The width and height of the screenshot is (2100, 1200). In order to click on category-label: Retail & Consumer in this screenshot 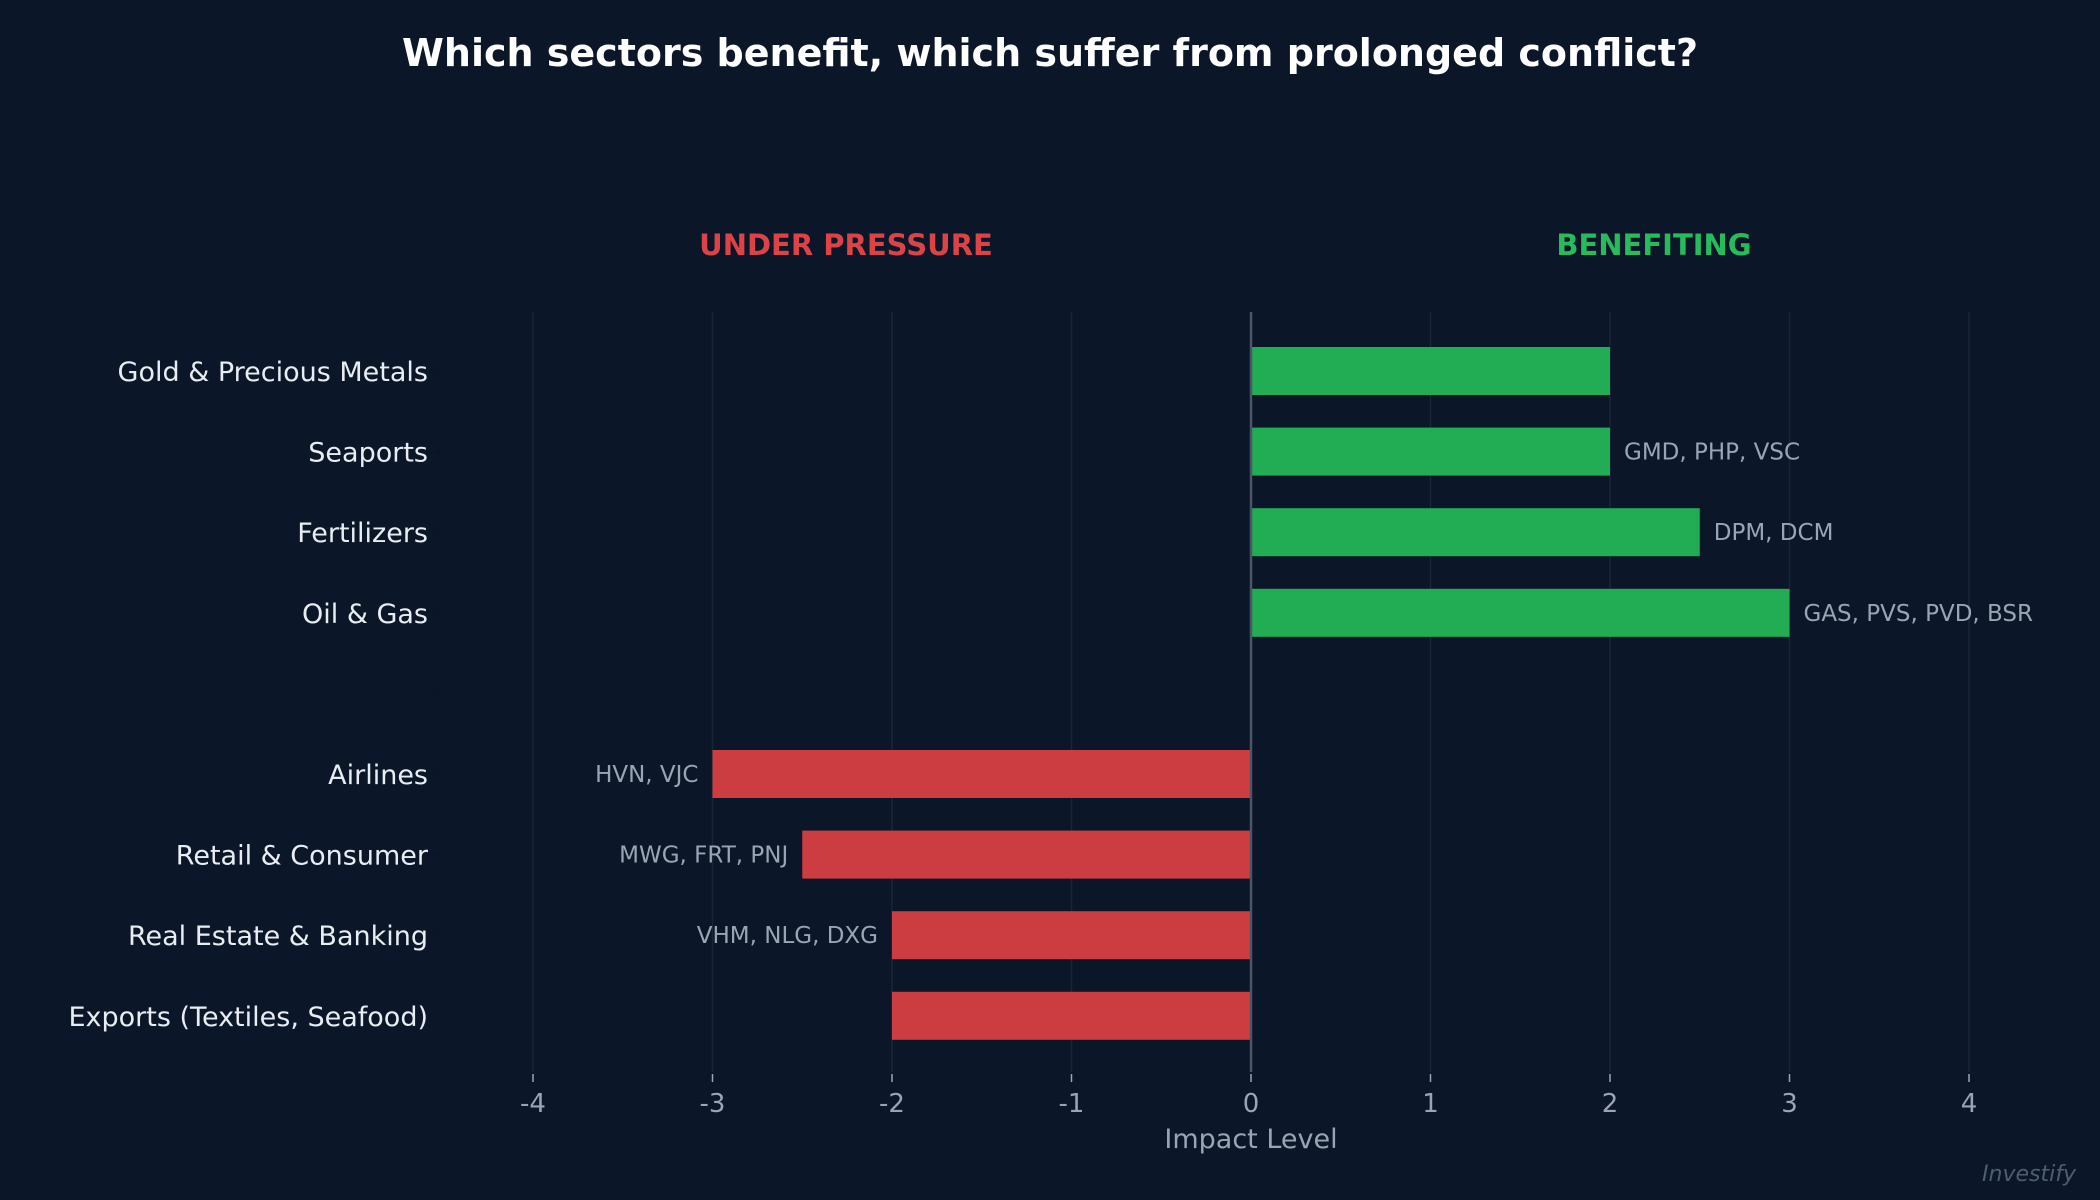, I will do `click(302, 856)`.